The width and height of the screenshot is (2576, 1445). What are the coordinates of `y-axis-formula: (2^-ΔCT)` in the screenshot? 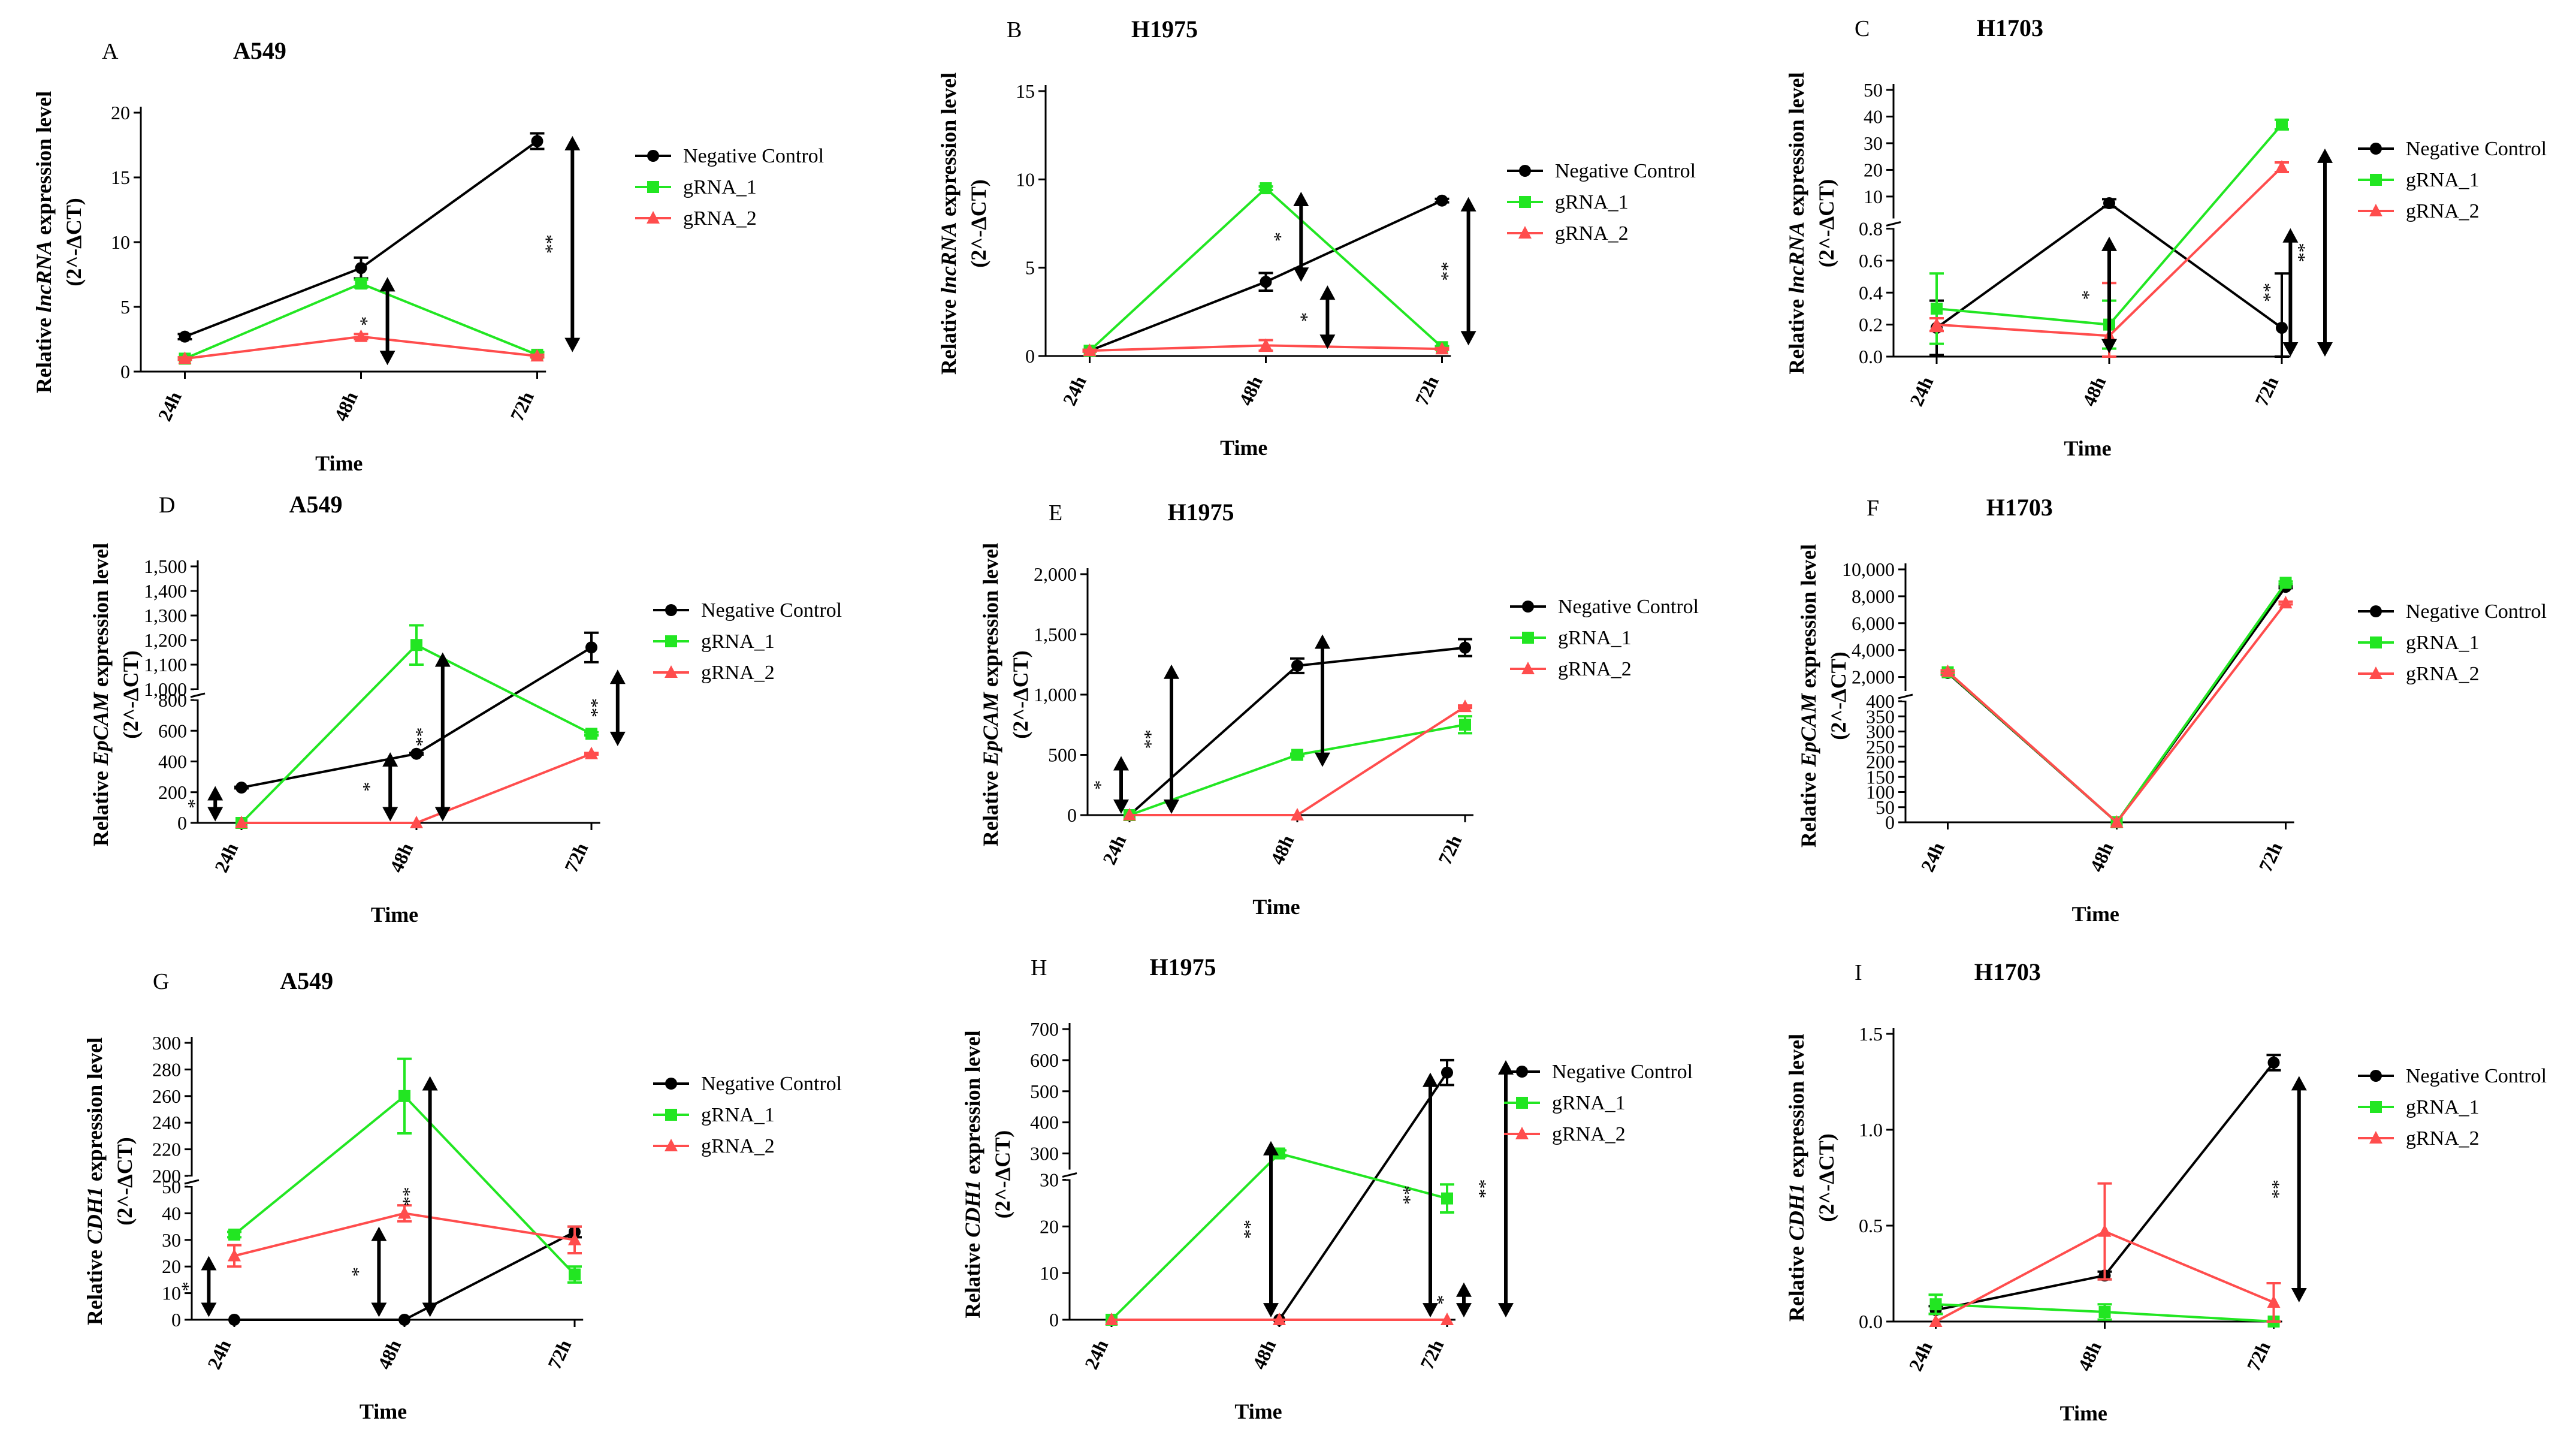 It's located at (1826, 223).